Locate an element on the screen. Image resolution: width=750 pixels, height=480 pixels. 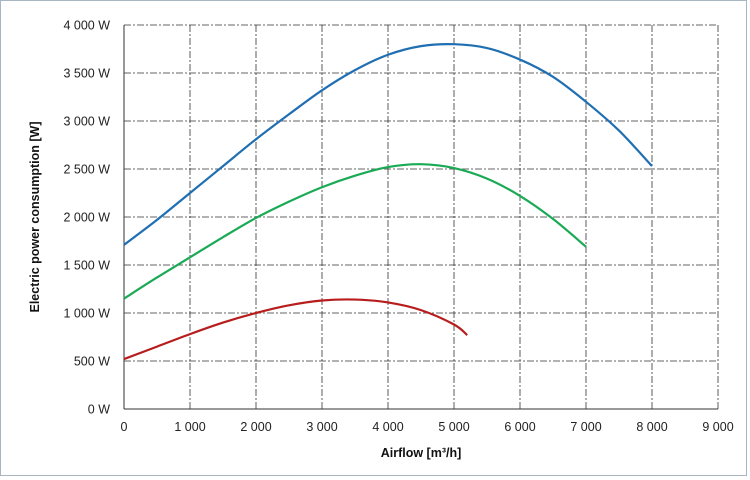
y-tick-label: 4 000 W is located at coordinates (86, 26).